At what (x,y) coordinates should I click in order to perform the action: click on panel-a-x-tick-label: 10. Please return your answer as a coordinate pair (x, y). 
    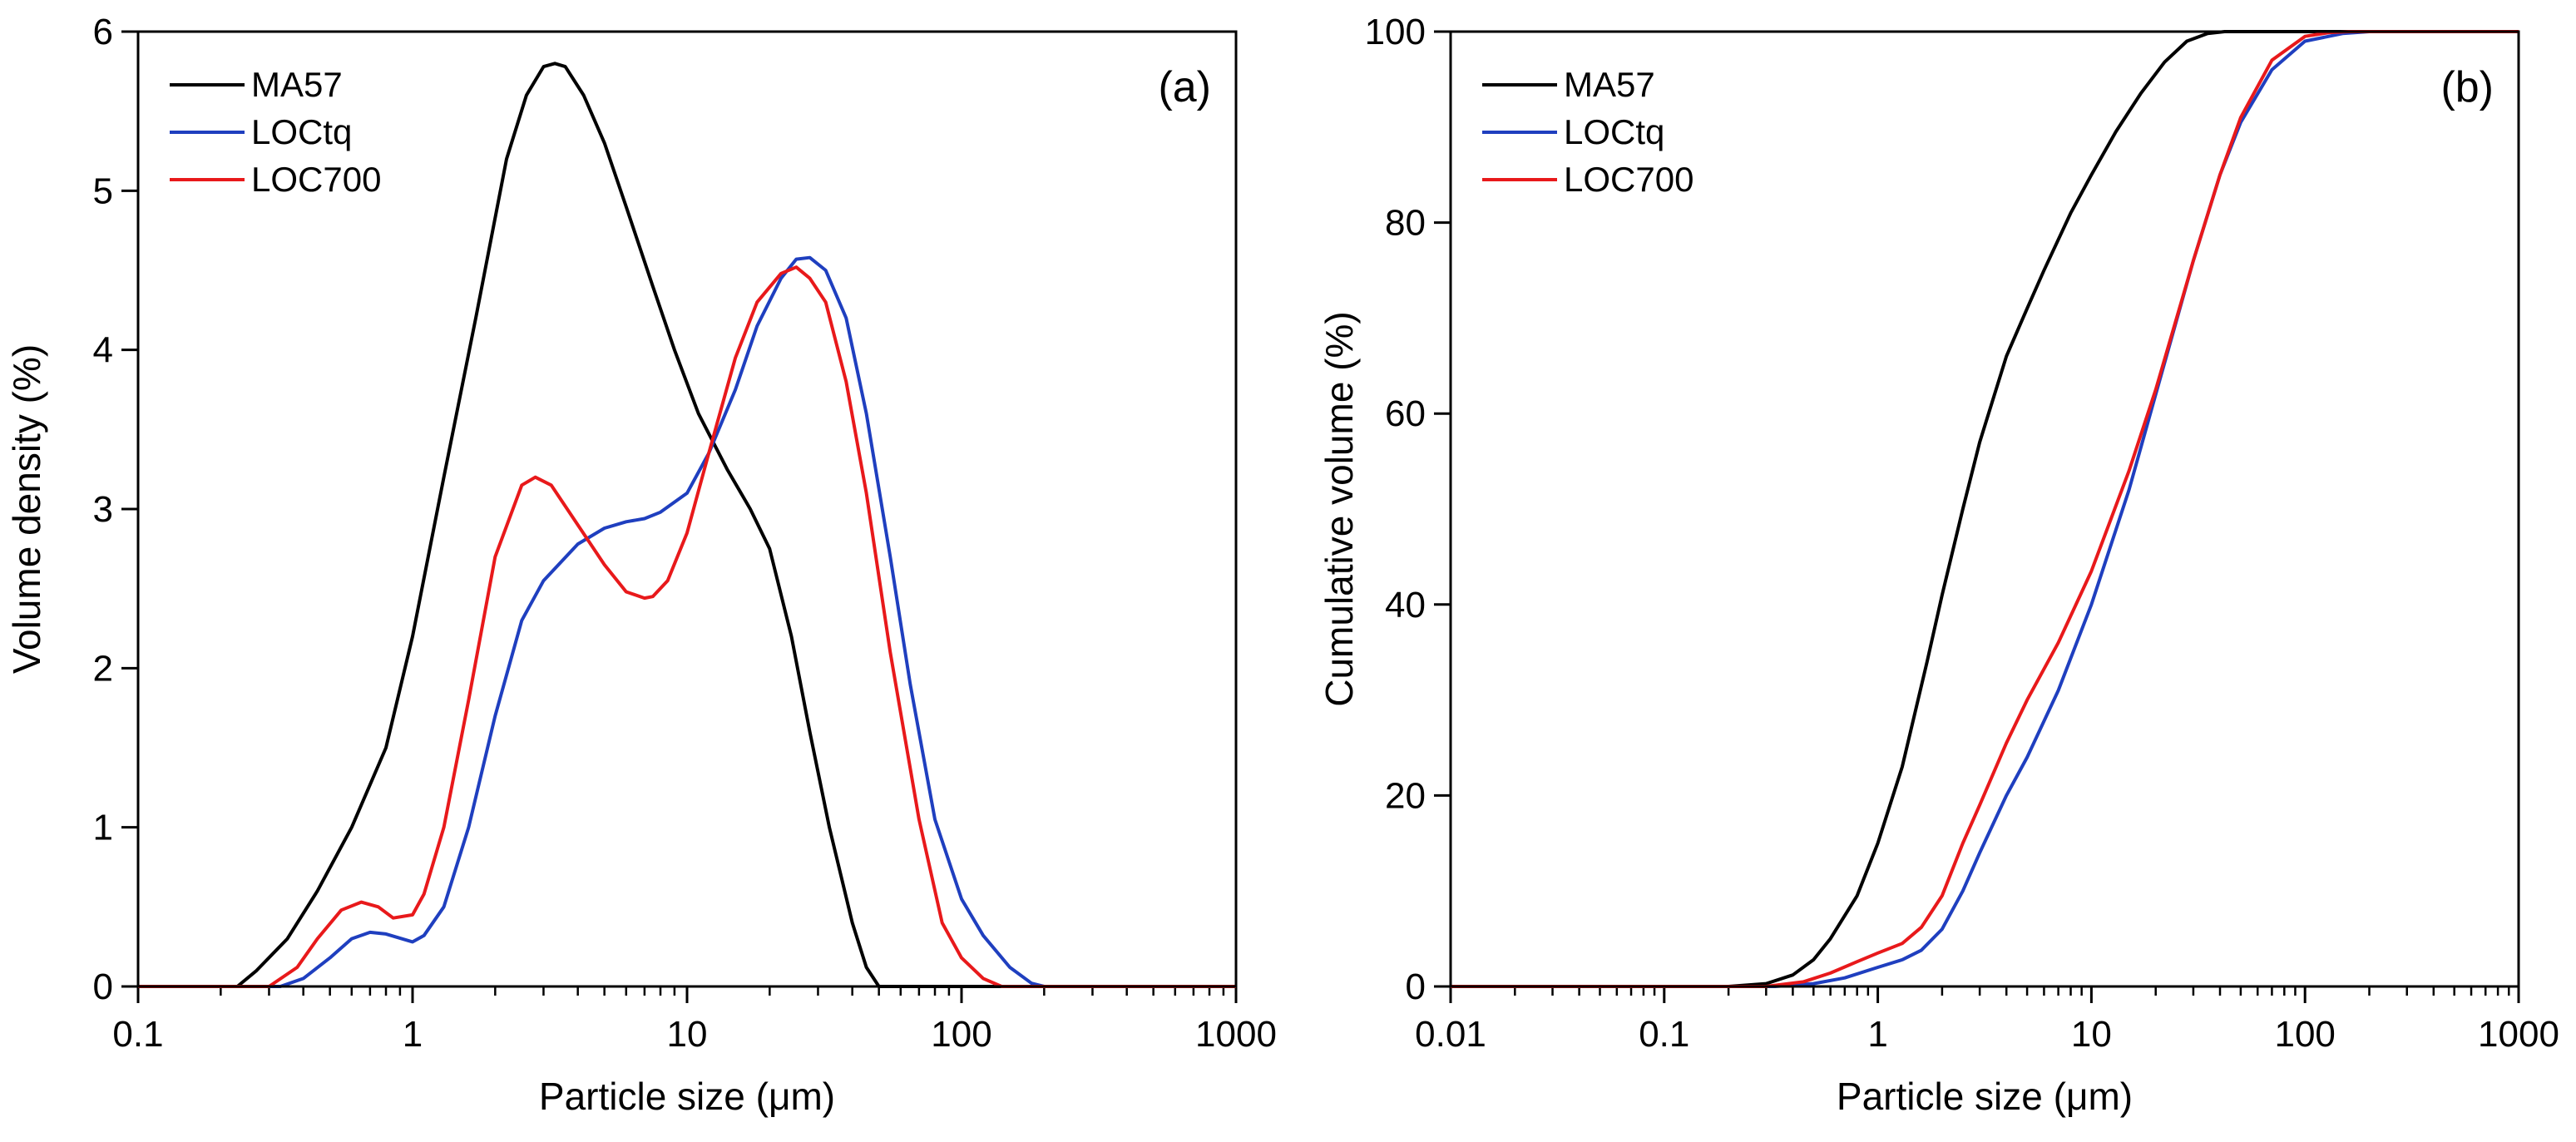
    Looking at the image, I should click on (687, 1034).